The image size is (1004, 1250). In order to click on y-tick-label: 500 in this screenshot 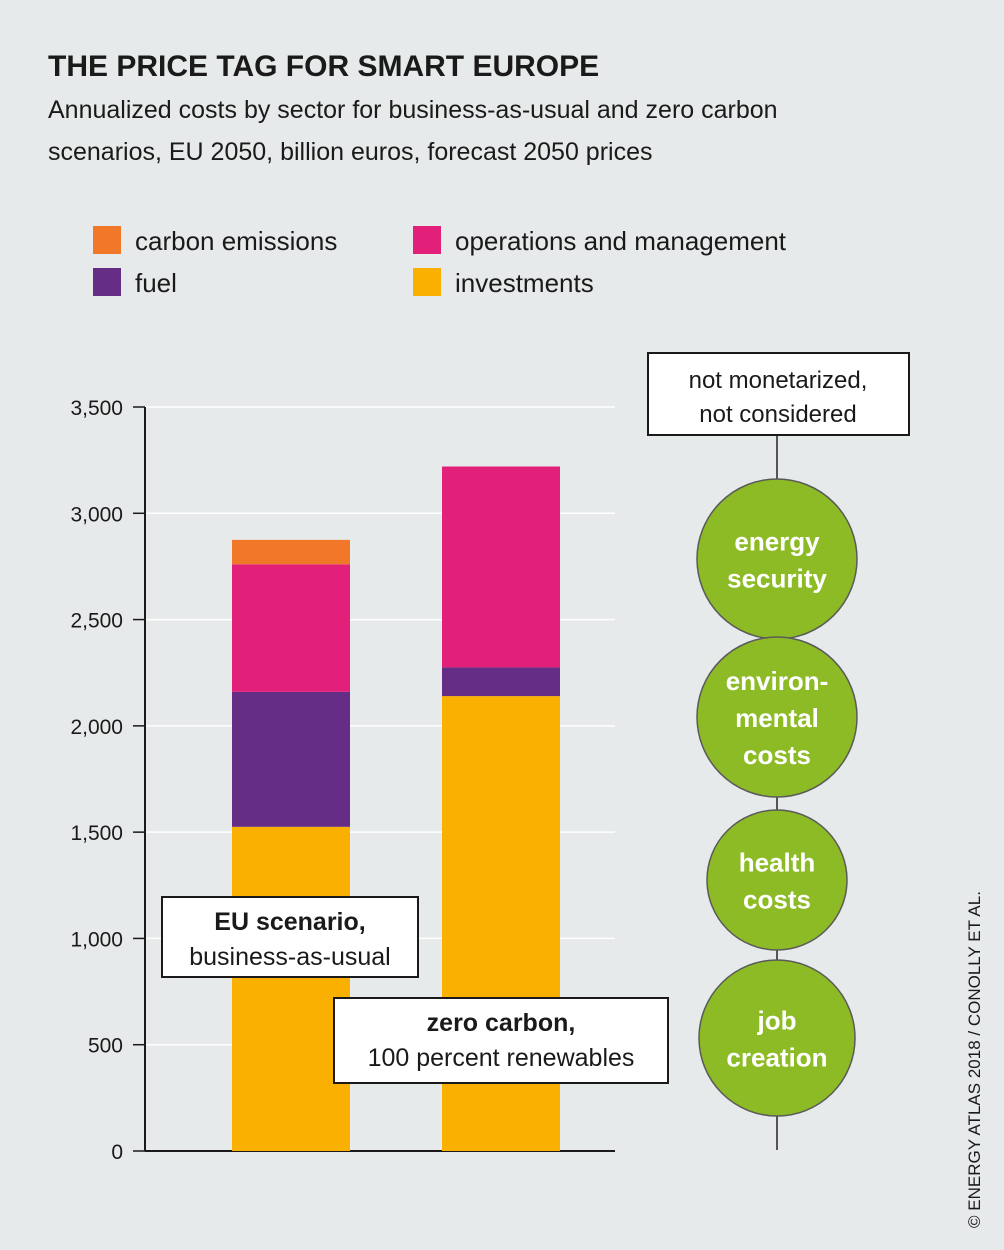, I will do `click(105, 1046)`.